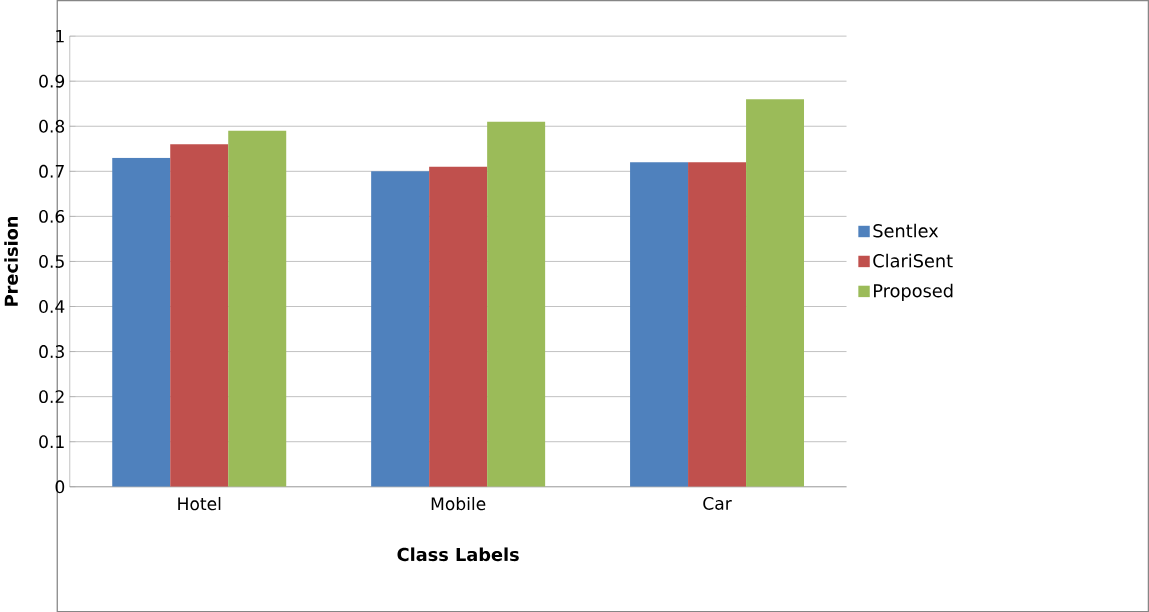 The width and height of the screenshot is (1149, 612). I want to click on x-axis-title: Class Labels, so click(458, 554).